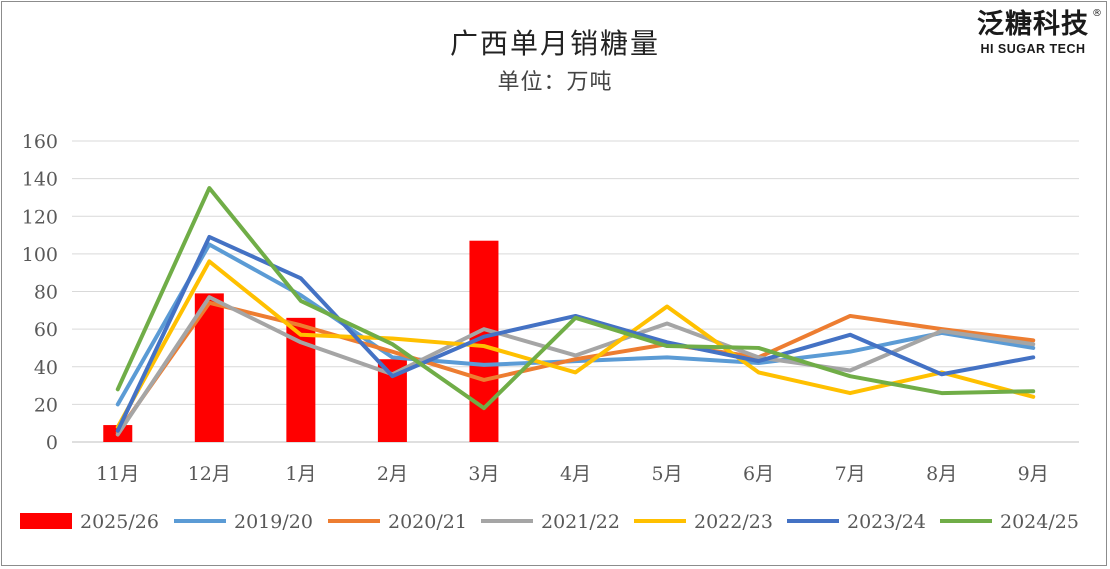 The width and height of the screenshot is (1110, 569). I want to click on legend-label: 2025/26, so click(119, 522).